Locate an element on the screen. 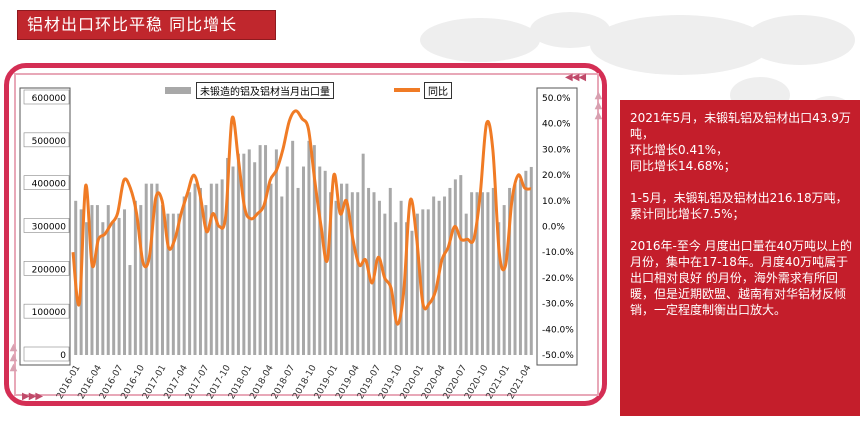 This screenshot has width=864, height=421. right-axis-box is located at coordinates (557, 226).